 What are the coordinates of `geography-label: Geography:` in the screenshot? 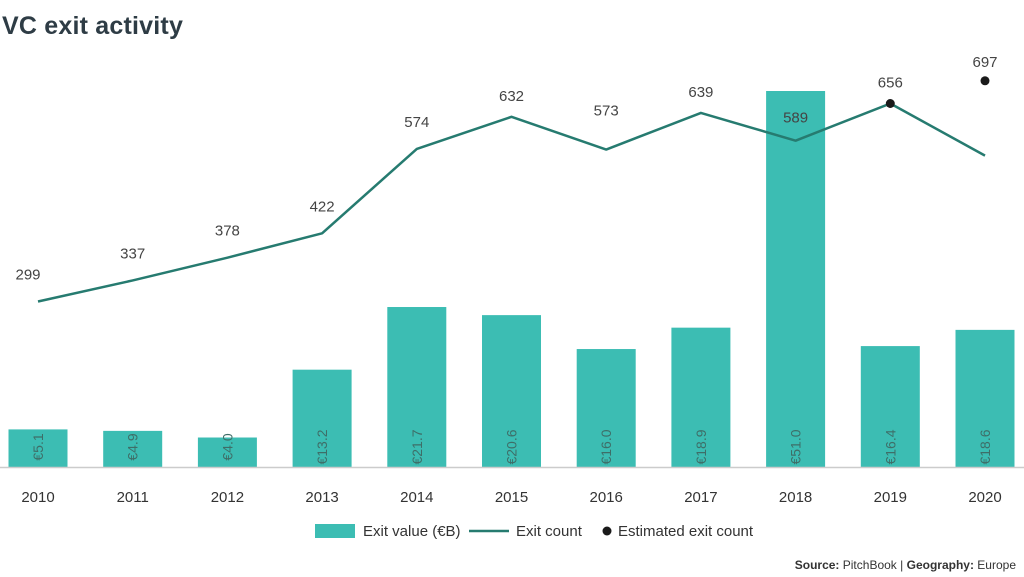 It's located at (940, 565).